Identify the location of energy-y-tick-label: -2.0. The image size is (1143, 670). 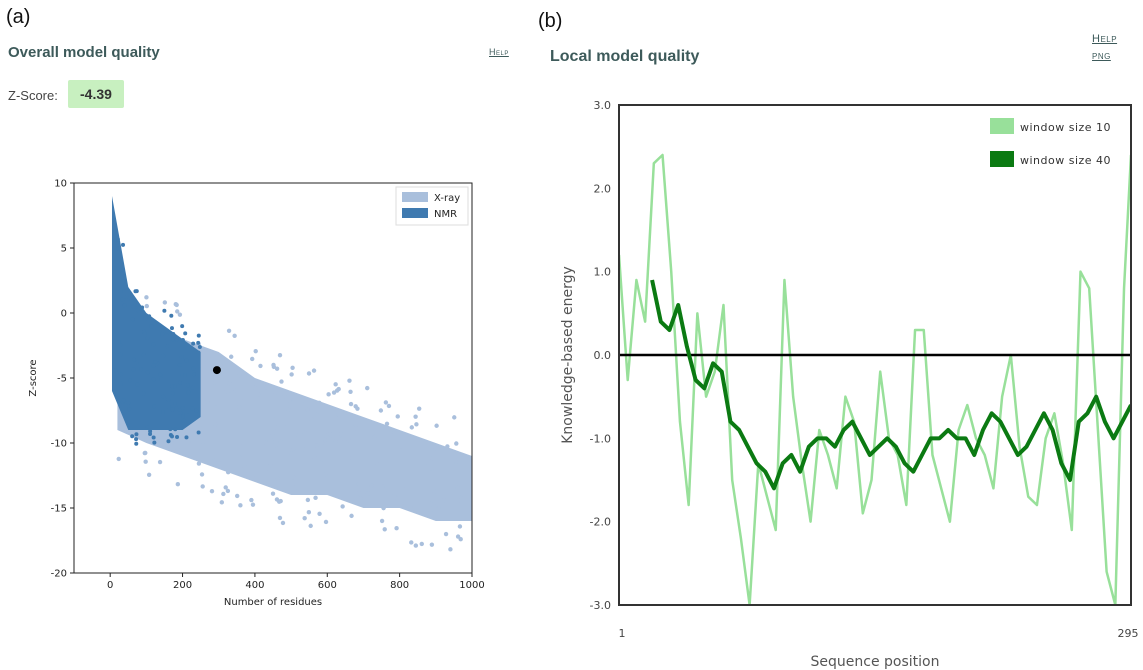
(600, 522).